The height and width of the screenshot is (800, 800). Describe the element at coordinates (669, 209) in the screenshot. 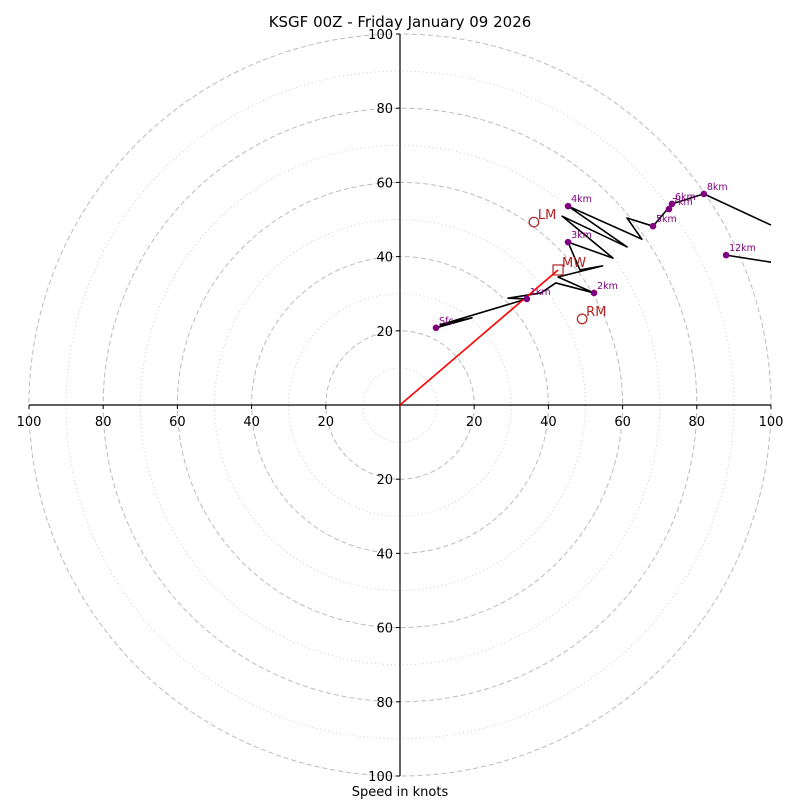

I see `height-marker-7km` at that location.